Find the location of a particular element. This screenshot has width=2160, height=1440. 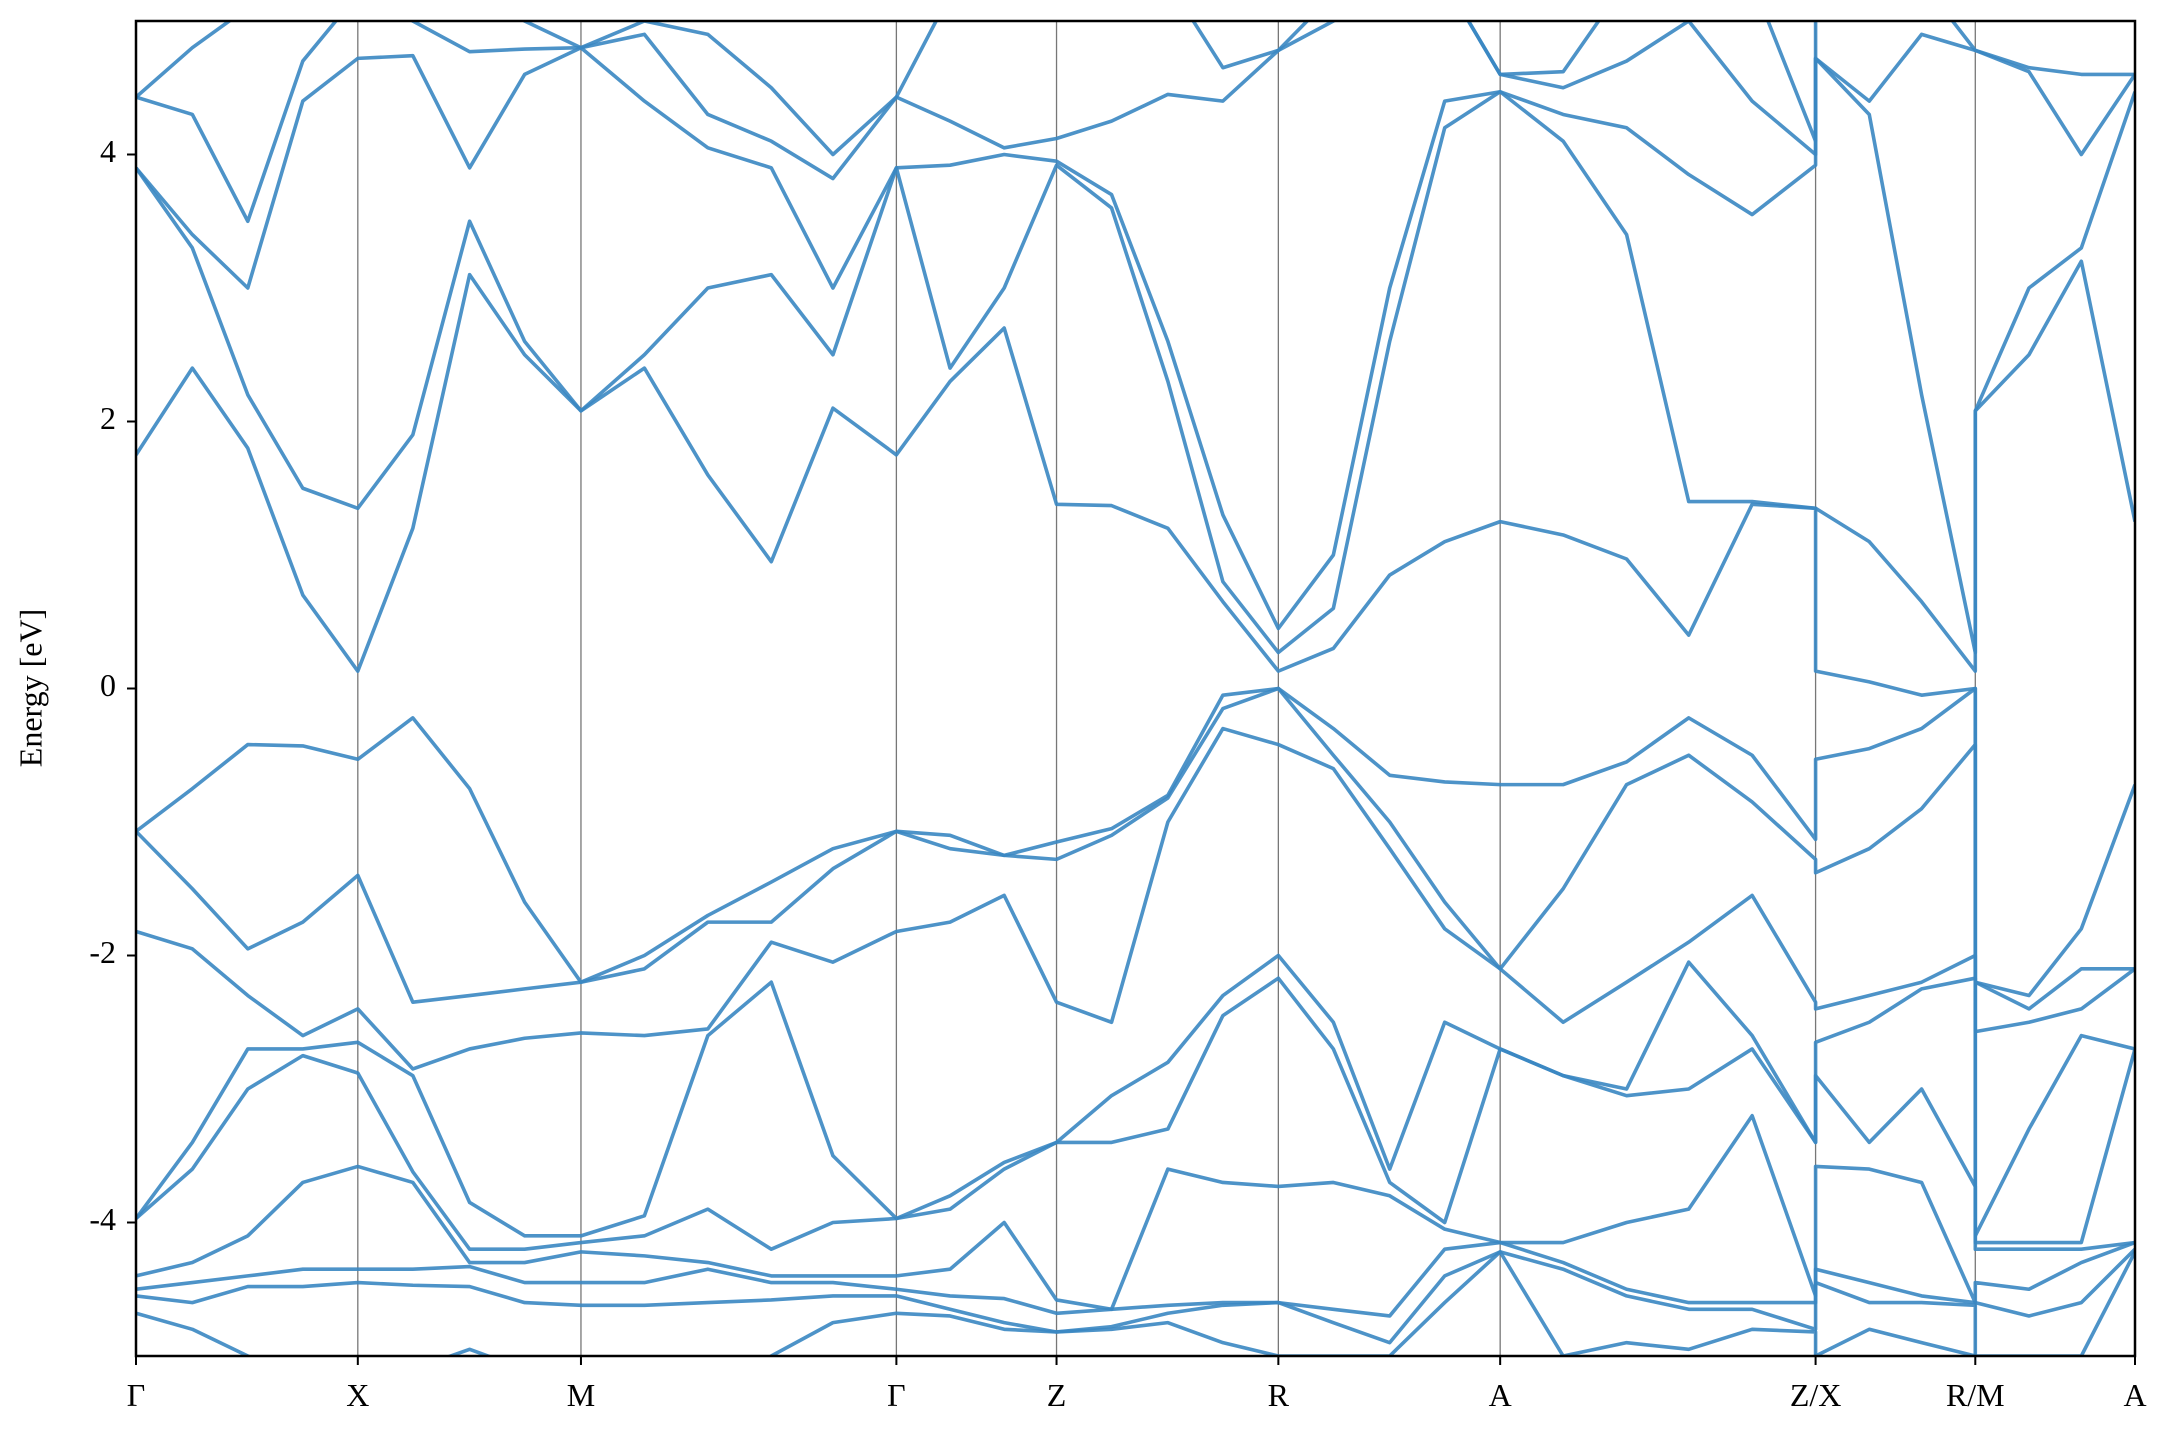

y-axis-label: Energy [eV] is located at coordinates (30, 688).